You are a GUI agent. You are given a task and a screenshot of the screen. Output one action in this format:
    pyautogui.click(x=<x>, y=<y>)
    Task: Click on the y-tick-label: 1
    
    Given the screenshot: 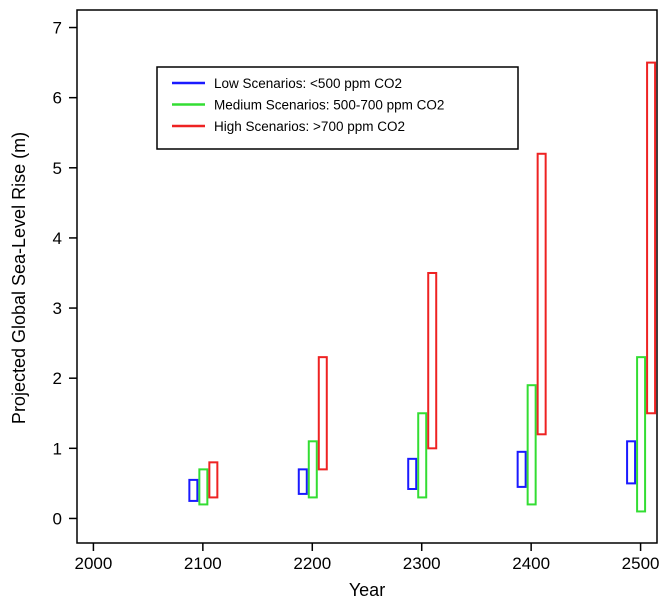 What is the action you would take?
    pyautogui.click(x=57, y=448)
    